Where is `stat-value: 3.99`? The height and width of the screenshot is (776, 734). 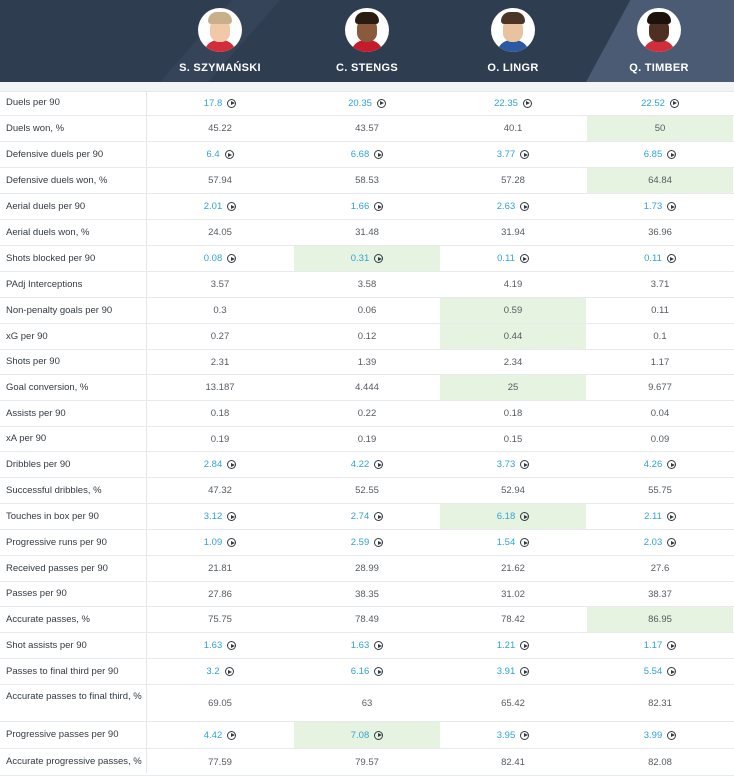 stat-value: 3.99 is located at coordinates (653, 735).